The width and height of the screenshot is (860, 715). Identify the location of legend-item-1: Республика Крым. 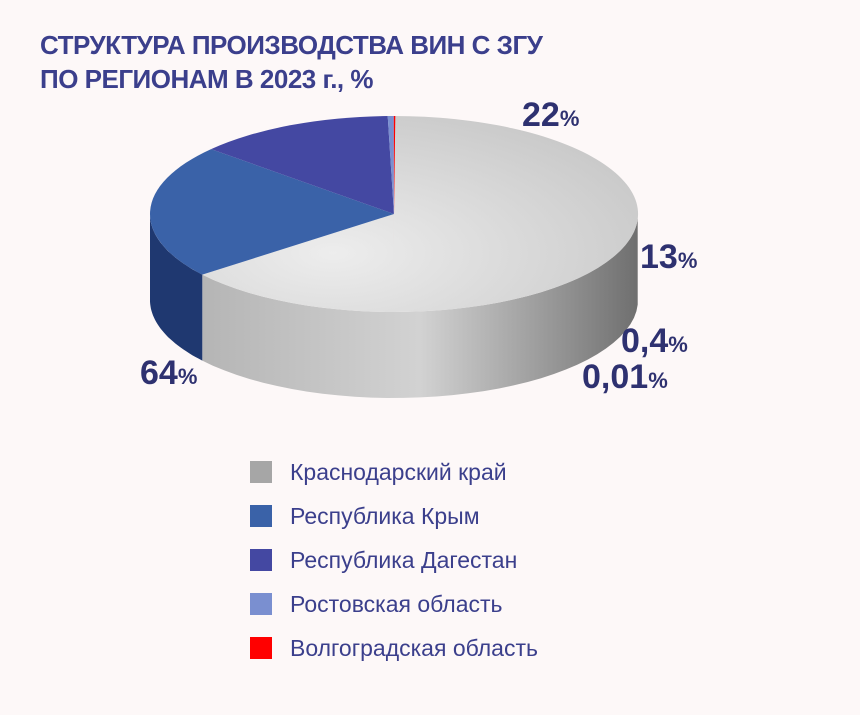
(394, 516).